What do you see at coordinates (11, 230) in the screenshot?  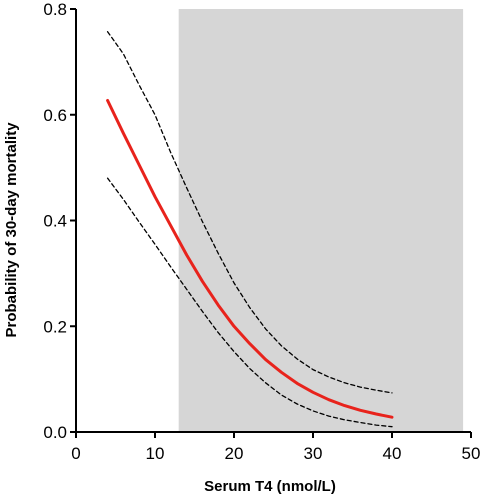 I see `y-axis-title: Probability of 30-day mortality` at bounding box center [11, 230].